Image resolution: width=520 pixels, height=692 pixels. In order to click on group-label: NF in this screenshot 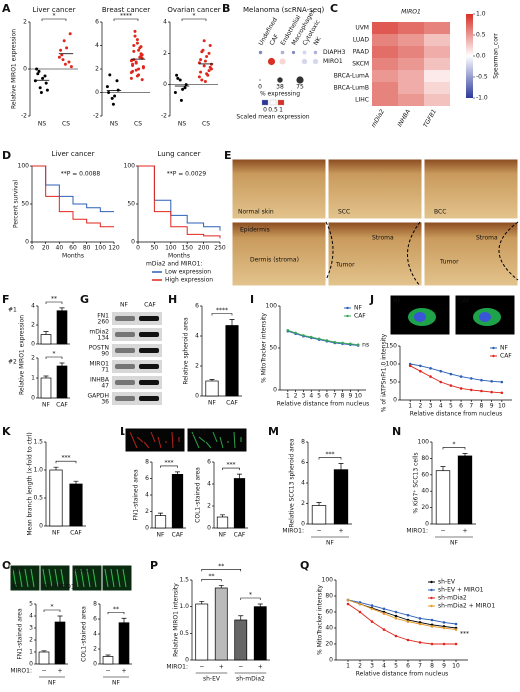, I will do `click(330, 543)`.